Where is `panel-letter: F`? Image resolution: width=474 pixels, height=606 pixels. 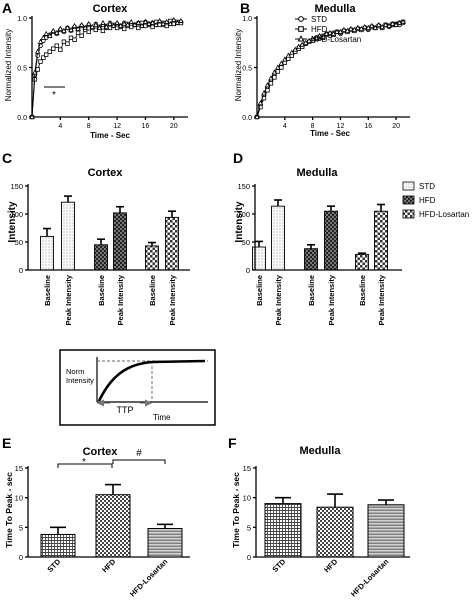 panel-letter: F is located at coordinates (232, 443).